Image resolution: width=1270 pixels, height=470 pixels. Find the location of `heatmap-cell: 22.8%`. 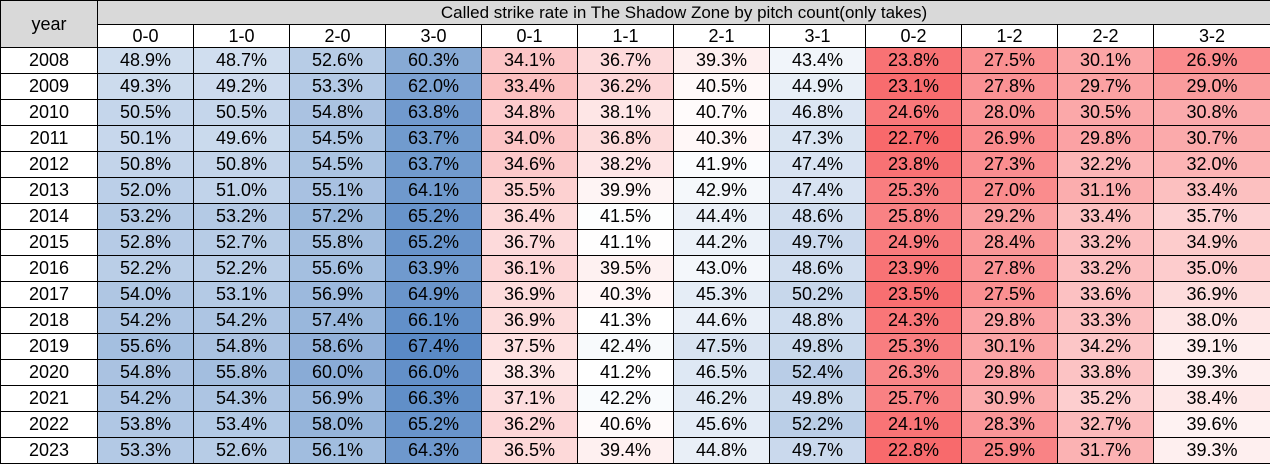

heatmap-cell: 22.8% is located at coordinates (913, 450).